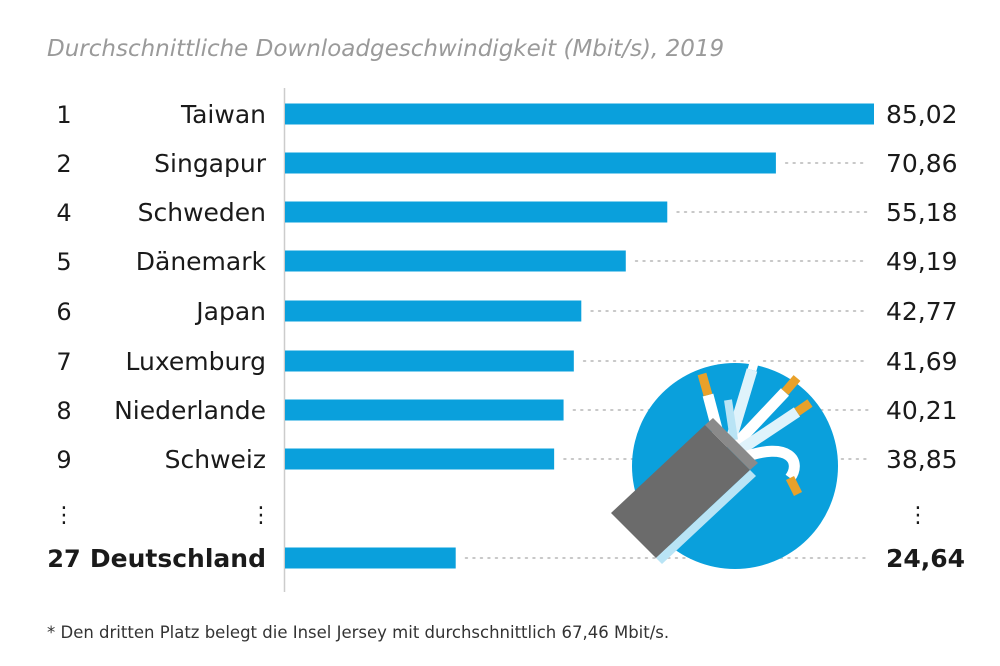 The height and width of the screenshot is (666, 1000). Describe the element at coordinates (195, 361) in the screenshot. I see `country-label-row-6: Luxemburg` at that location.